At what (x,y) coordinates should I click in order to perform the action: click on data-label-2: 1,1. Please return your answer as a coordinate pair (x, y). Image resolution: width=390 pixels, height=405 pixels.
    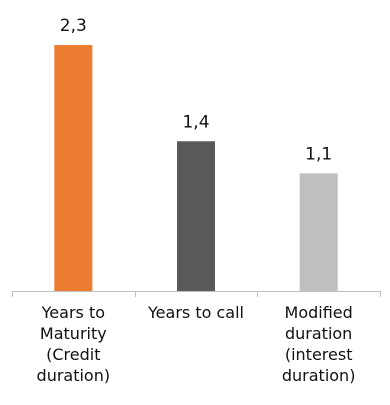
    Looking at the image, I should click on (318, 154).